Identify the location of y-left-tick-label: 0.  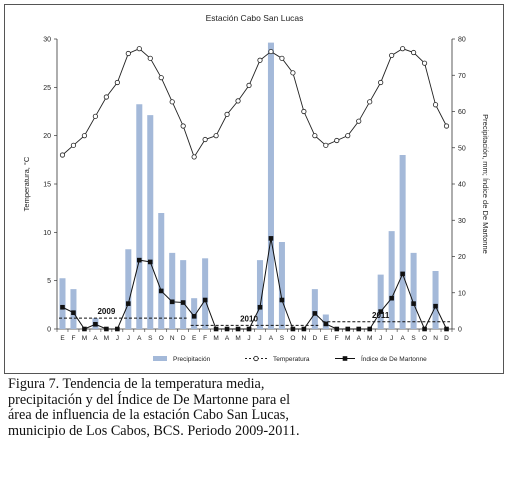
(49, 330).